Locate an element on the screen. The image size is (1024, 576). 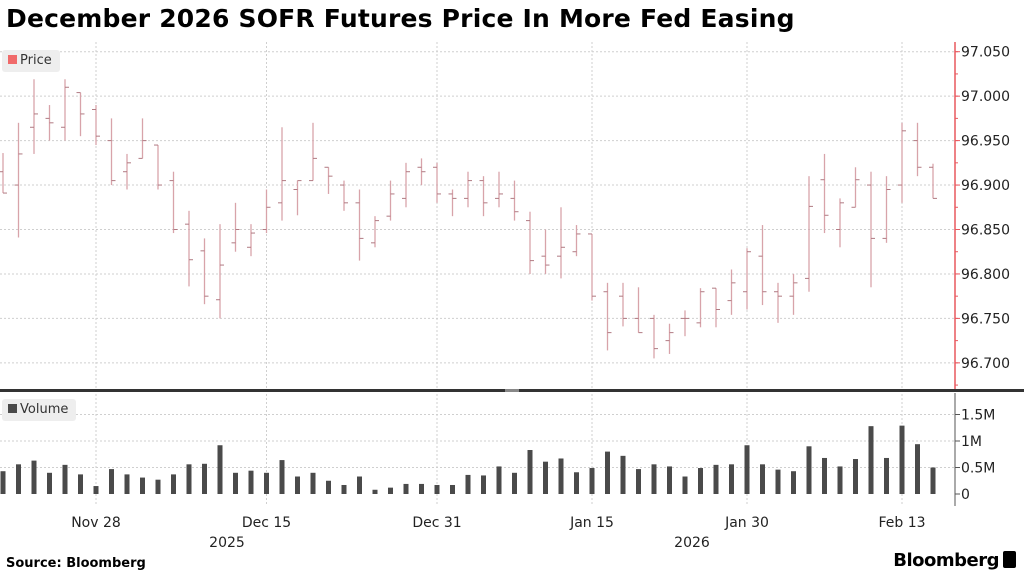
price-tick-label: 96.900 is located at coordinates (985, 186).